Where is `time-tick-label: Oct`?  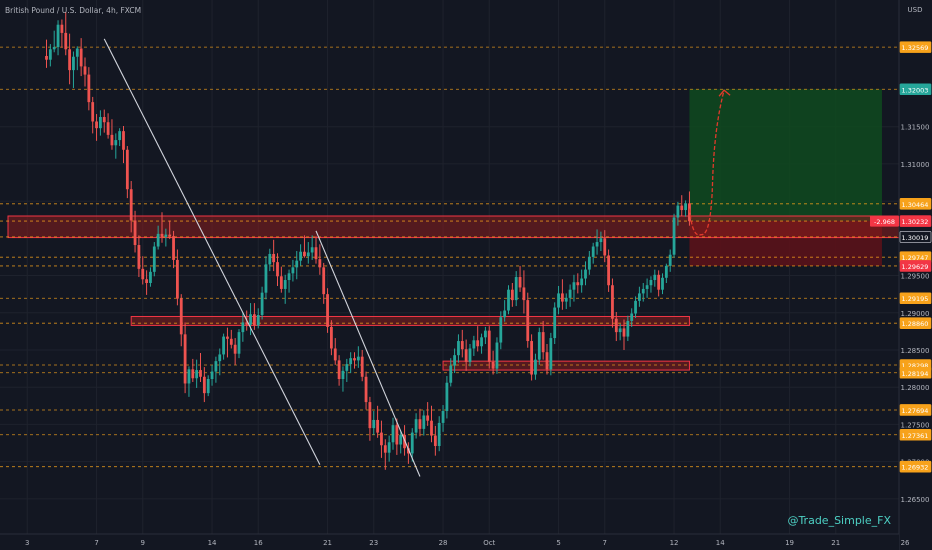 time-tick-label: Oct is located at coordinates (489, 543).